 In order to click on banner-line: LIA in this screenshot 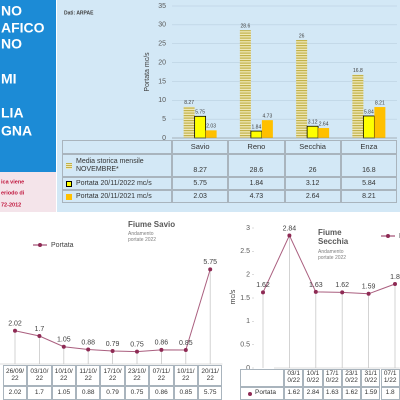, I will do `click(12, 113)`.